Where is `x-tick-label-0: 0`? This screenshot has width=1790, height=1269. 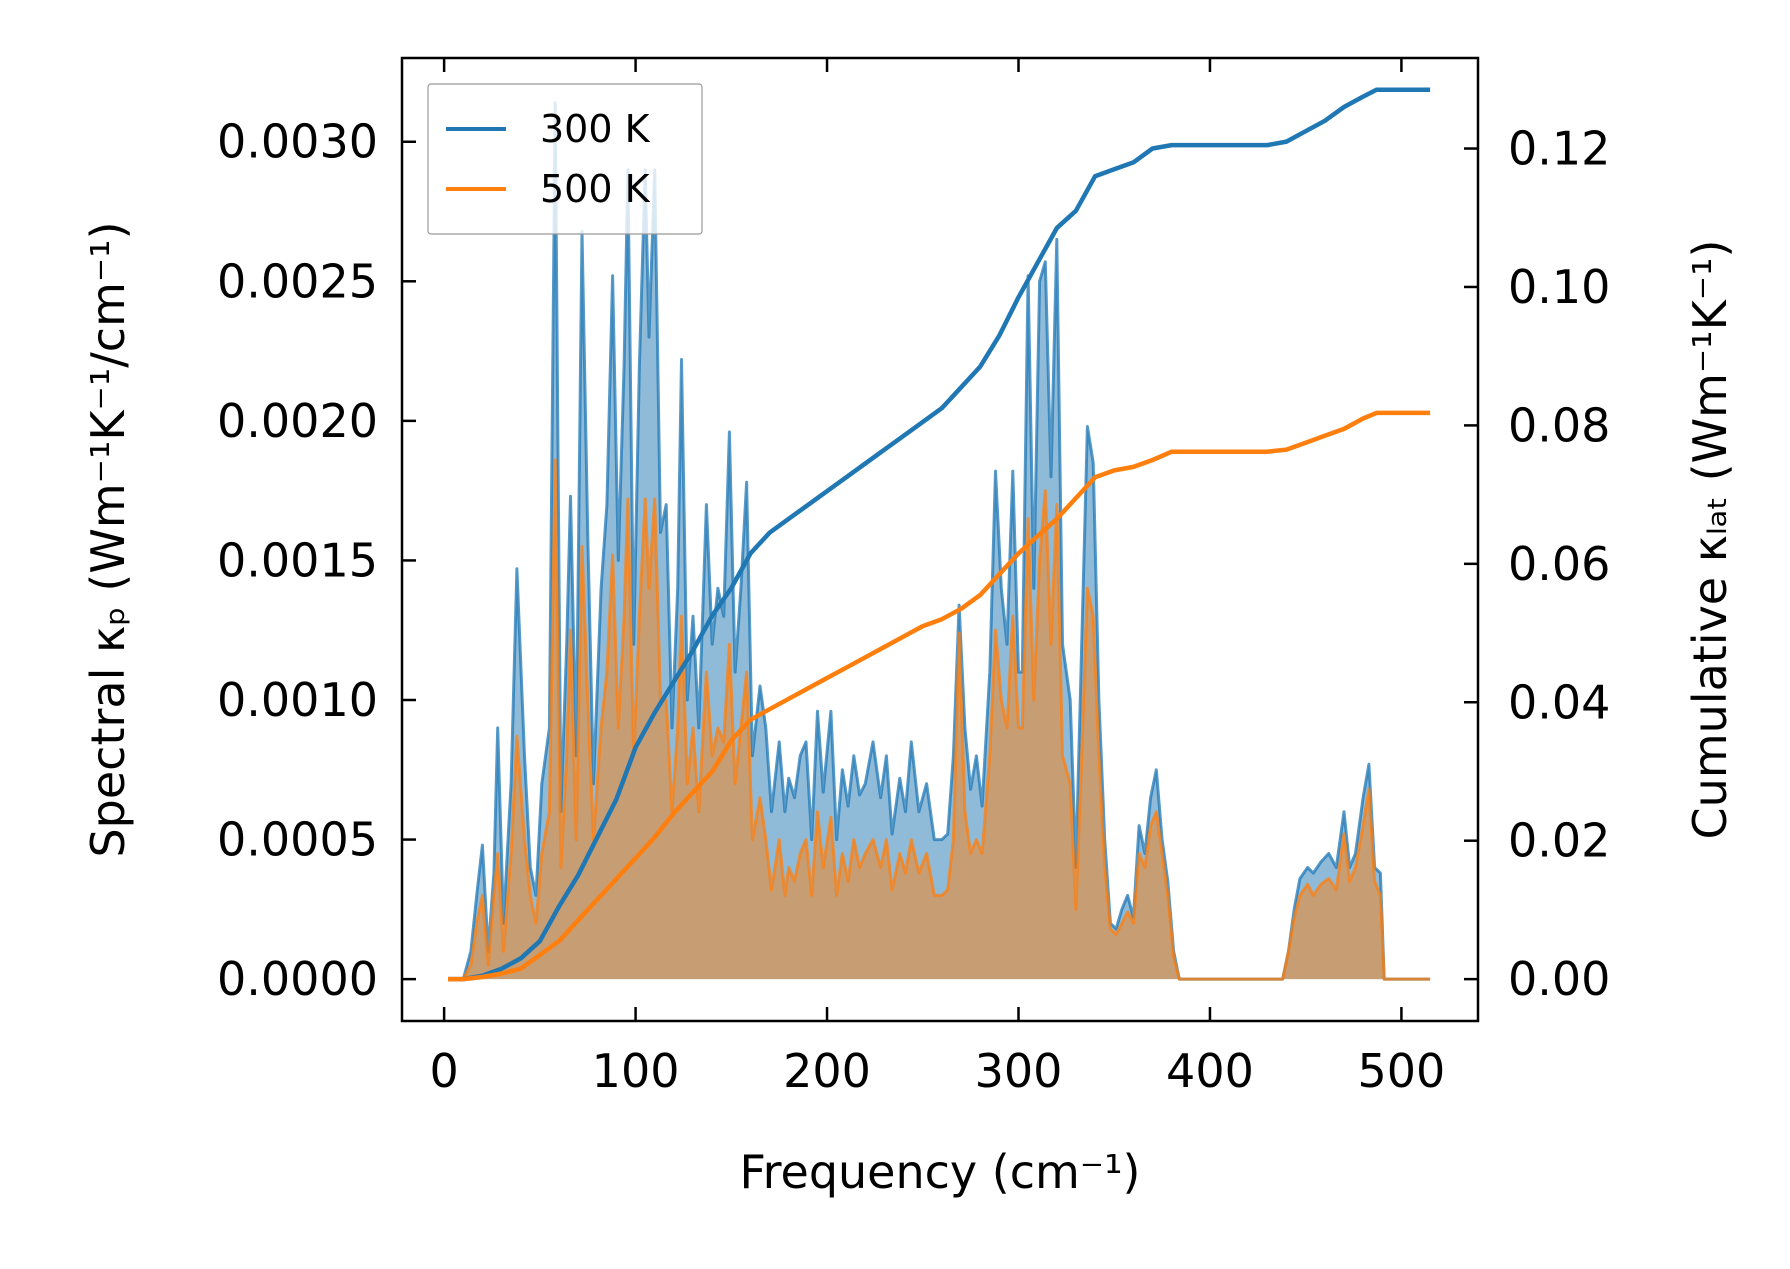
x-tick-label-0: 0 is located at coordinates (443, 1071).